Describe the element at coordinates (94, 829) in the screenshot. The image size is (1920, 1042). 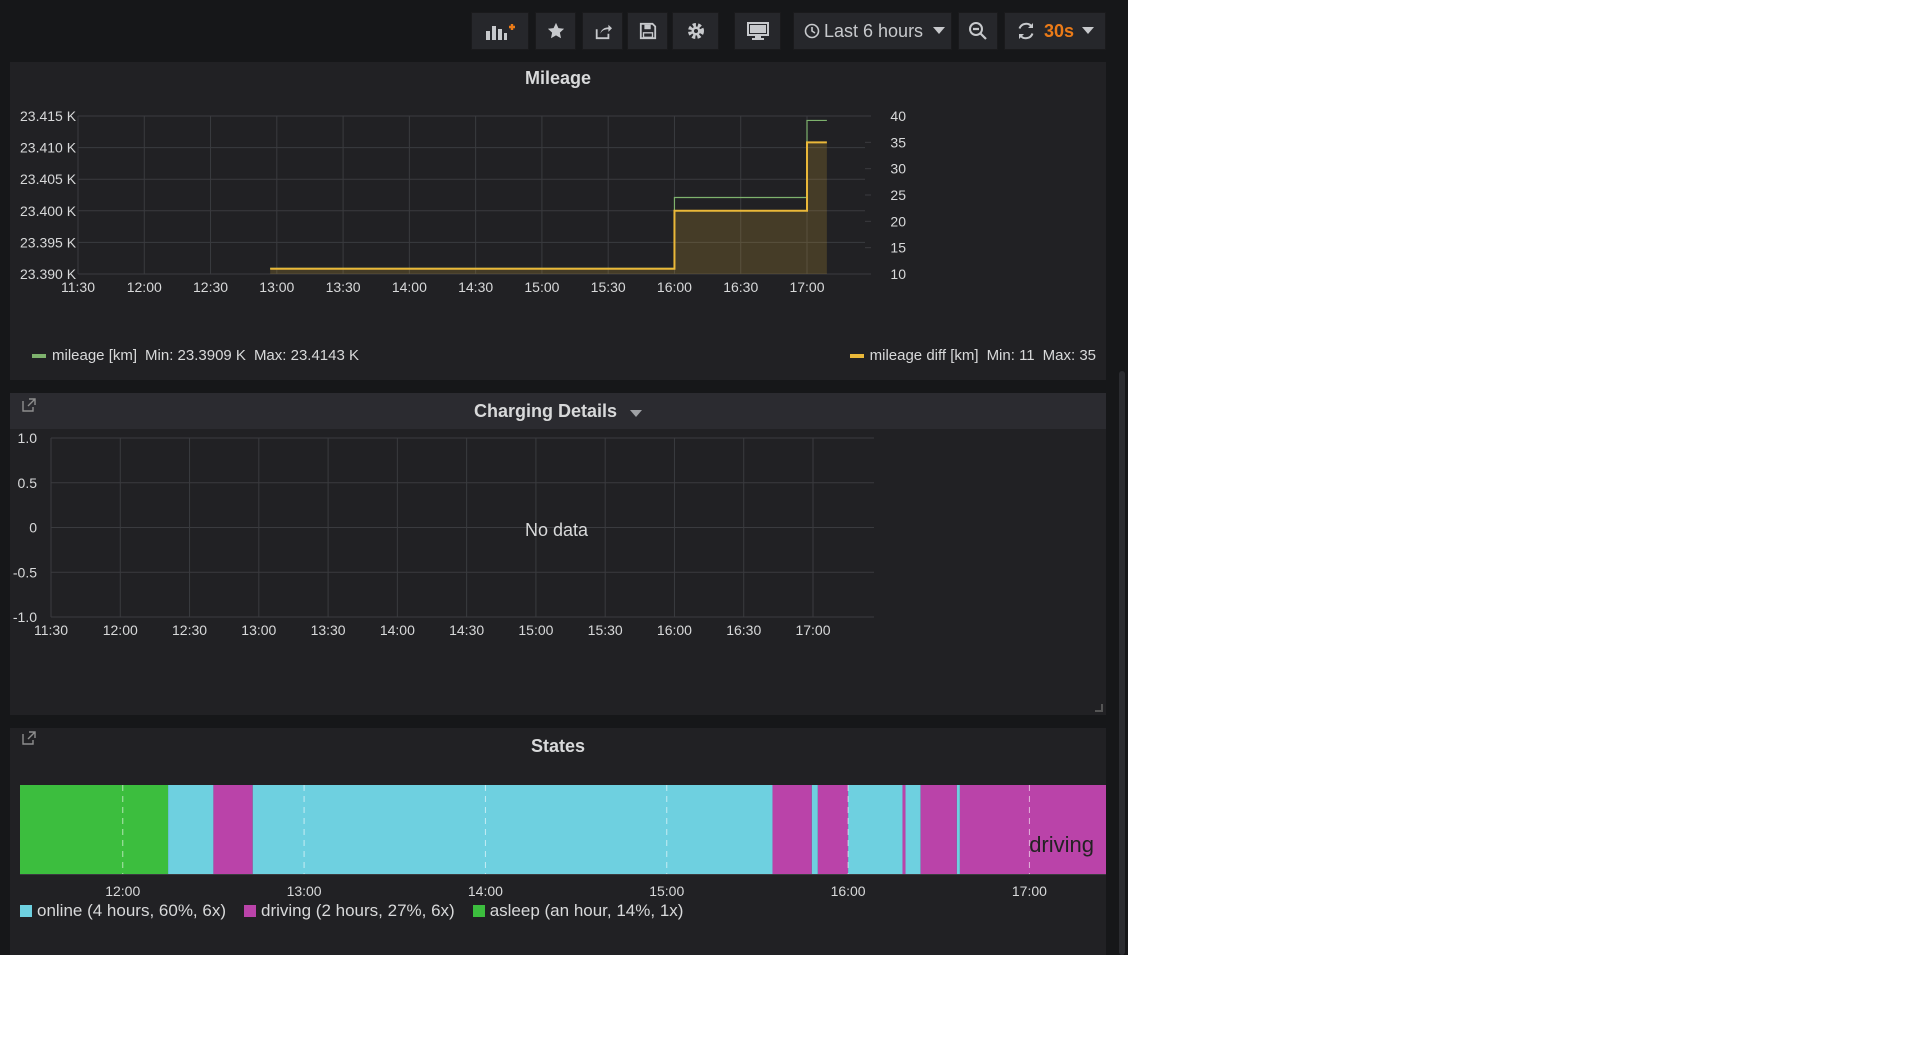
I see `state-segment-asleep` at that location.